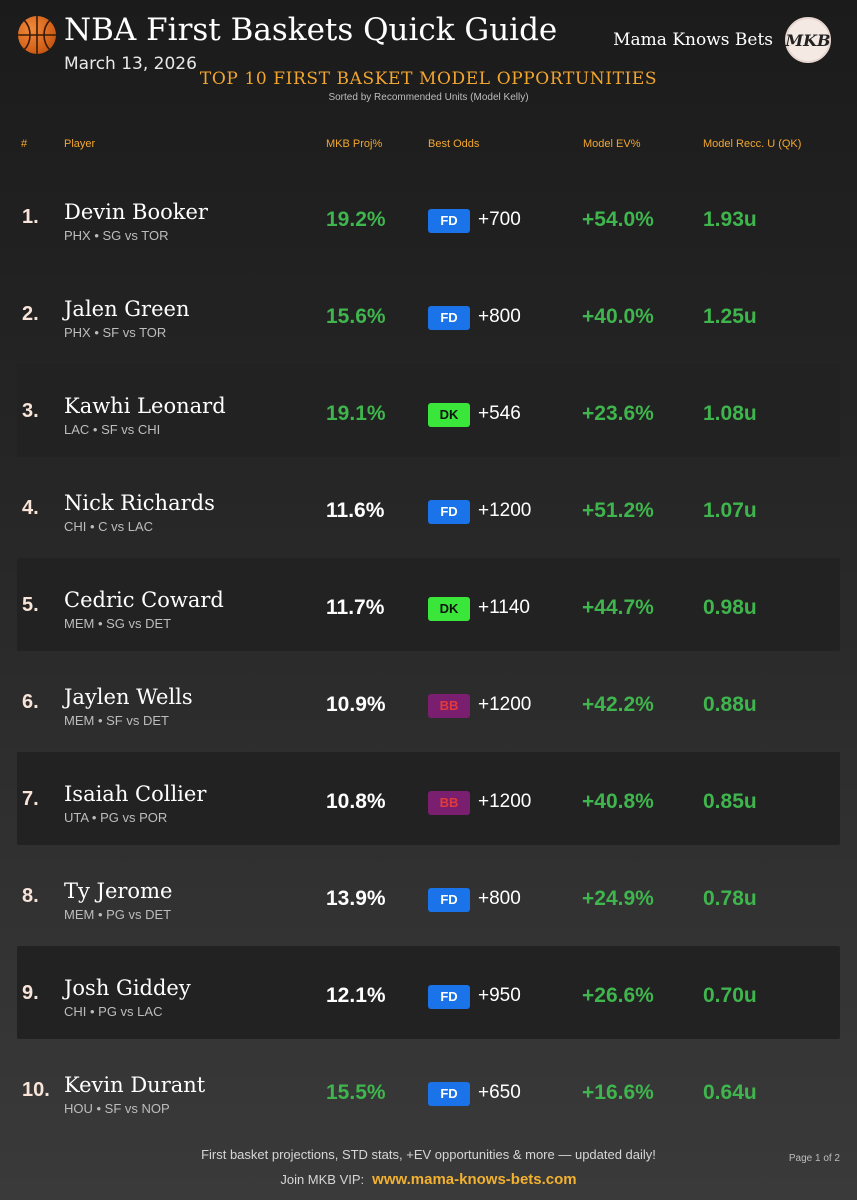 This screenshot has height=1200, width=857. What do you see at coordinates (428, 79) in the screenshot?
I see `section-title: TOP 10 FIRST BASKET MODEL OPPORTUNITIES` at bounding box center [428, 79].